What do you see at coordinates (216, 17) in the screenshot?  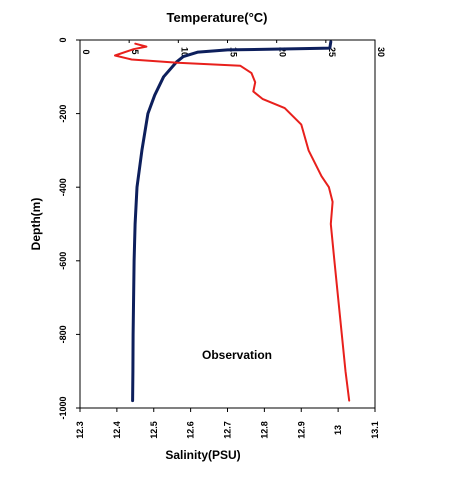 I see `temperature-axis-title: Temperature(°C)` at bounding box center [216, 17].